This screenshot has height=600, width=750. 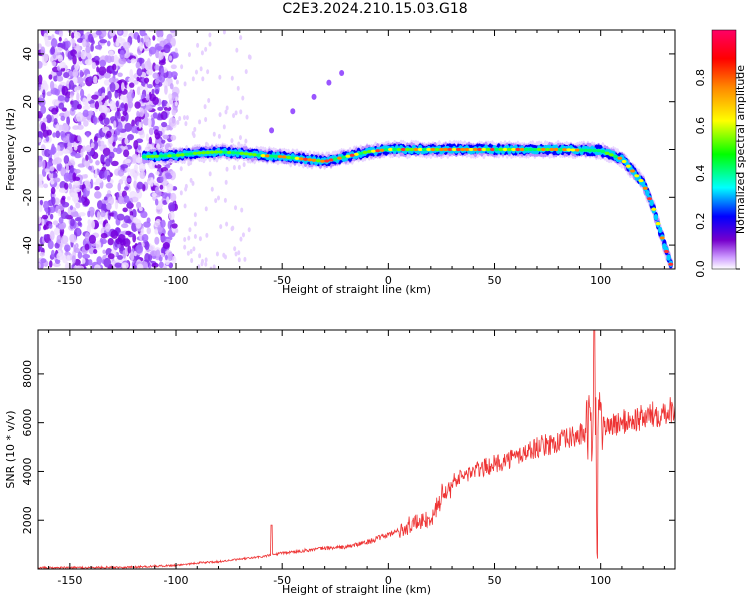 I want to click on ridge-halo, so click(x=647, y=193).